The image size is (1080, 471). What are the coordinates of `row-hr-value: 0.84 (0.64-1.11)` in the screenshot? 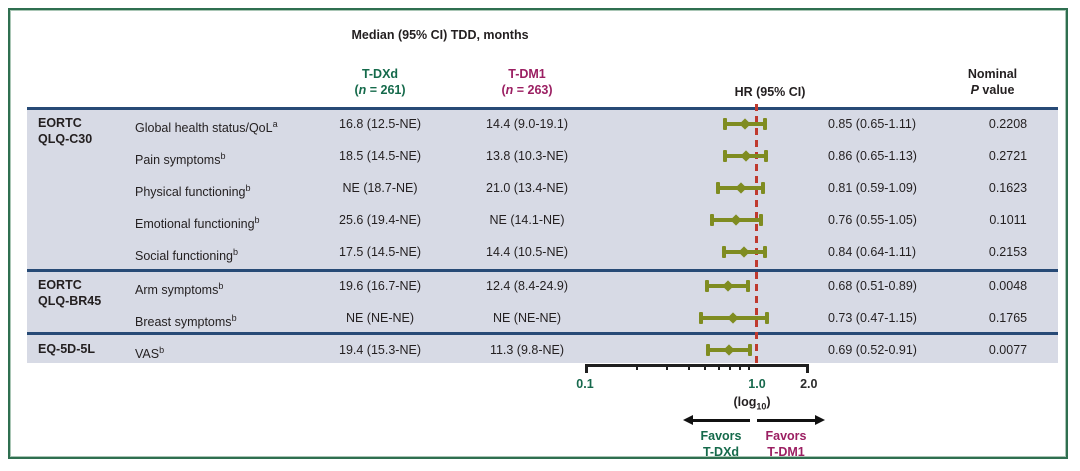 It's located at (872, 252).